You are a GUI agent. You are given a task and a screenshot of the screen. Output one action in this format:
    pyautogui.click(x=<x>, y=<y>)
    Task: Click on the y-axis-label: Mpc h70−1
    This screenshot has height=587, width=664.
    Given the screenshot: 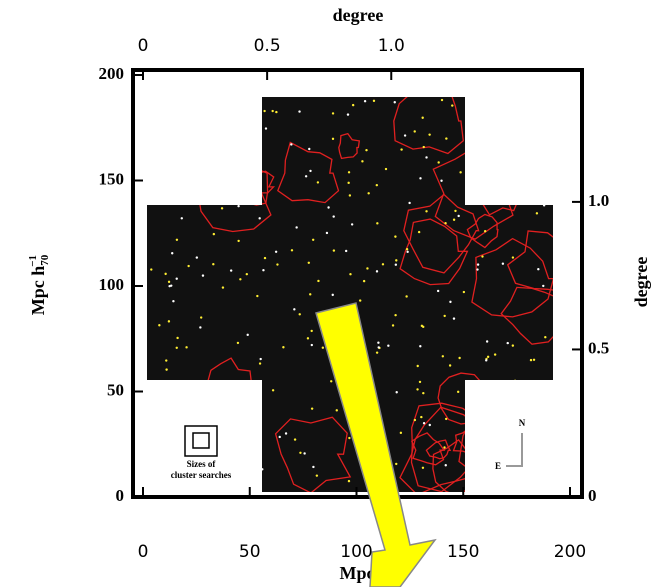 What is the action you would take?
    pyautogui.click(x=39, y=284)
    